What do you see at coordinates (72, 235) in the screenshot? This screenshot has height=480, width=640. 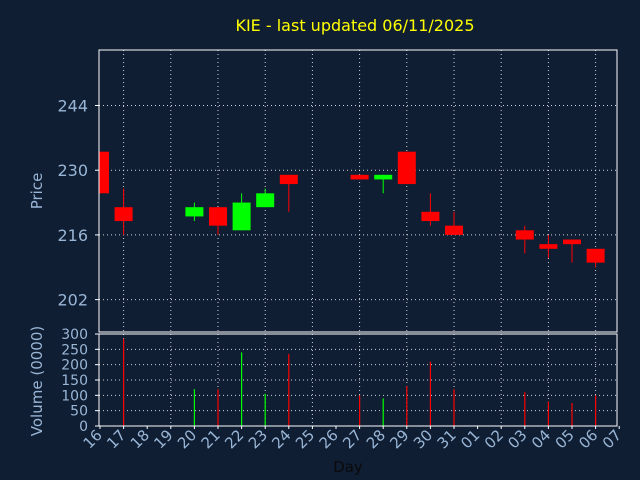 I see `price-tick-label: 216` at bounding box center [72, 235].